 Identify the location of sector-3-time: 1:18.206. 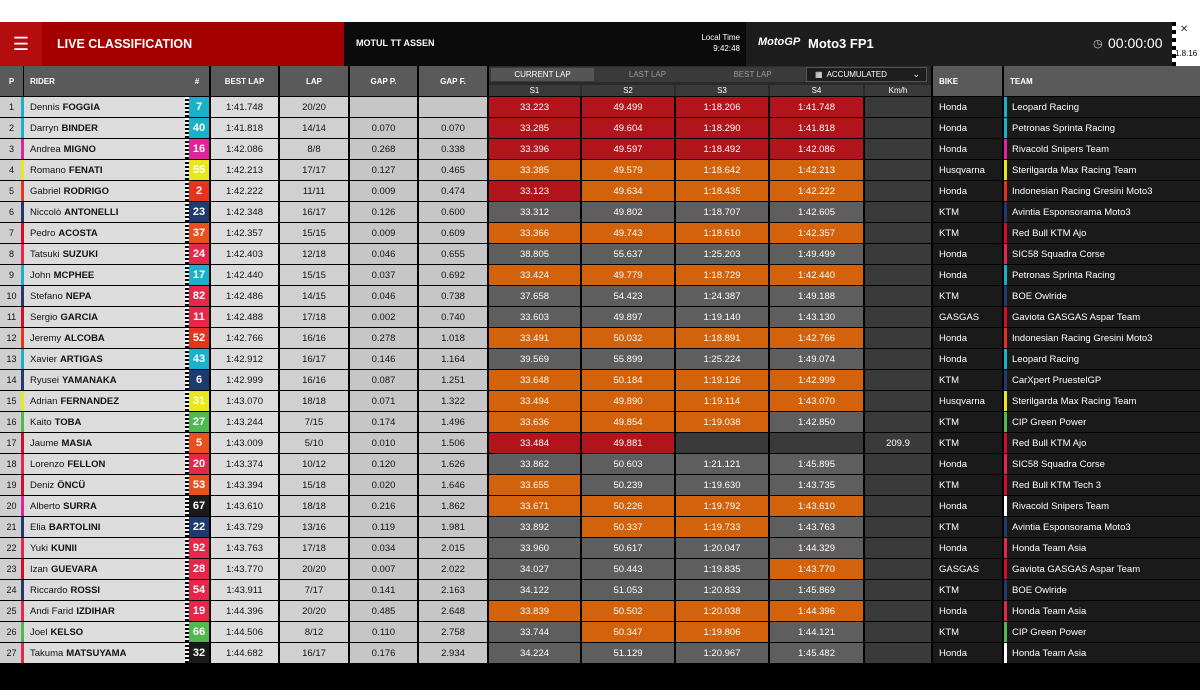
(722, 107).